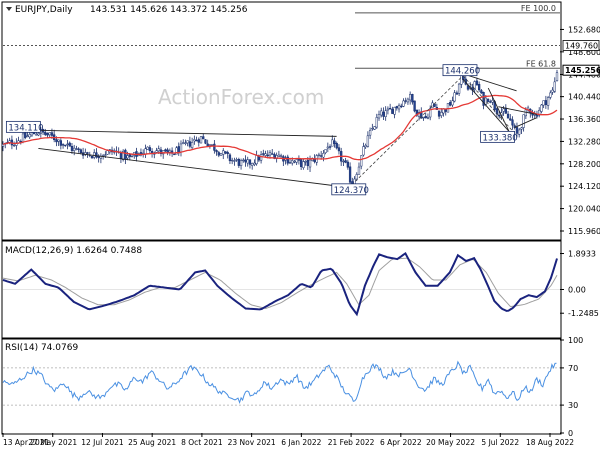 Image resolution: width=600 pixels, height=454 pixels. Describe the element at coordinates (584, 119) in the screenshot. I see `price-tick-label: 136.360` at that location.